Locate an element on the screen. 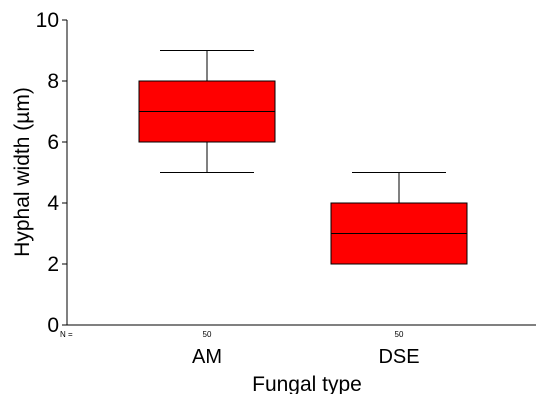 The width and height of the screenshot is (536, 399). n-prefix-label: N = is located at coordinates (66, 334).